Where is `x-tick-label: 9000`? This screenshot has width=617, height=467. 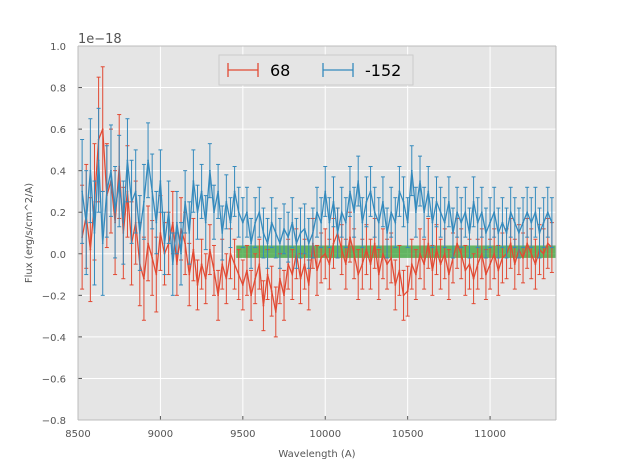 x-tick-label: 9000 is located at coordinates (160, 434).